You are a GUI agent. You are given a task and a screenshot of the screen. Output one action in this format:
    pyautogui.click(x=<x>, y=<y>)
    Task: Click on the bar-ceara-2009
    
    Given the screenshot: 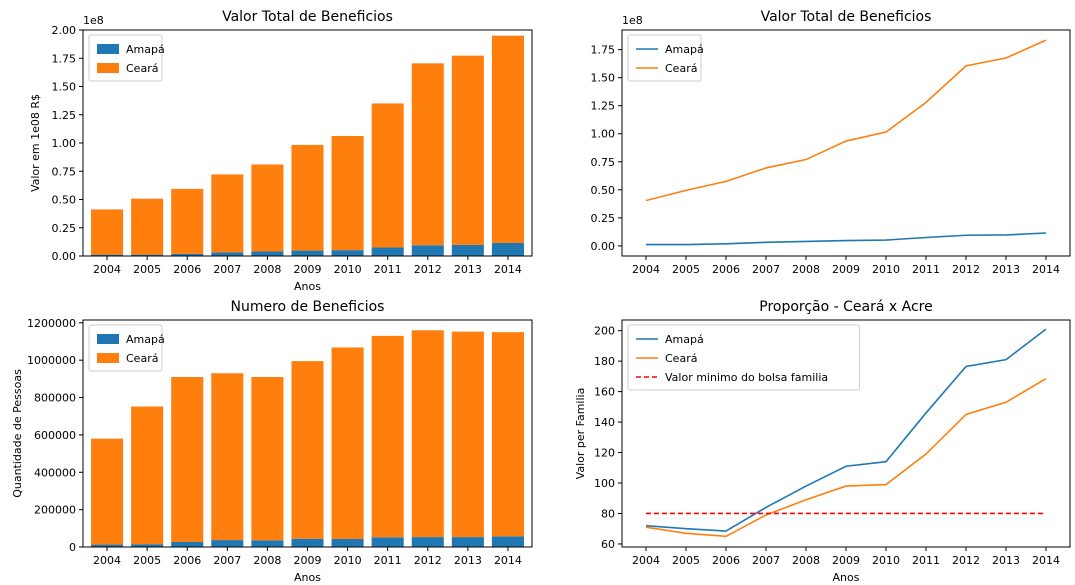 What is the action you would take?
    pyautogui.click(x=307, y=197)
    